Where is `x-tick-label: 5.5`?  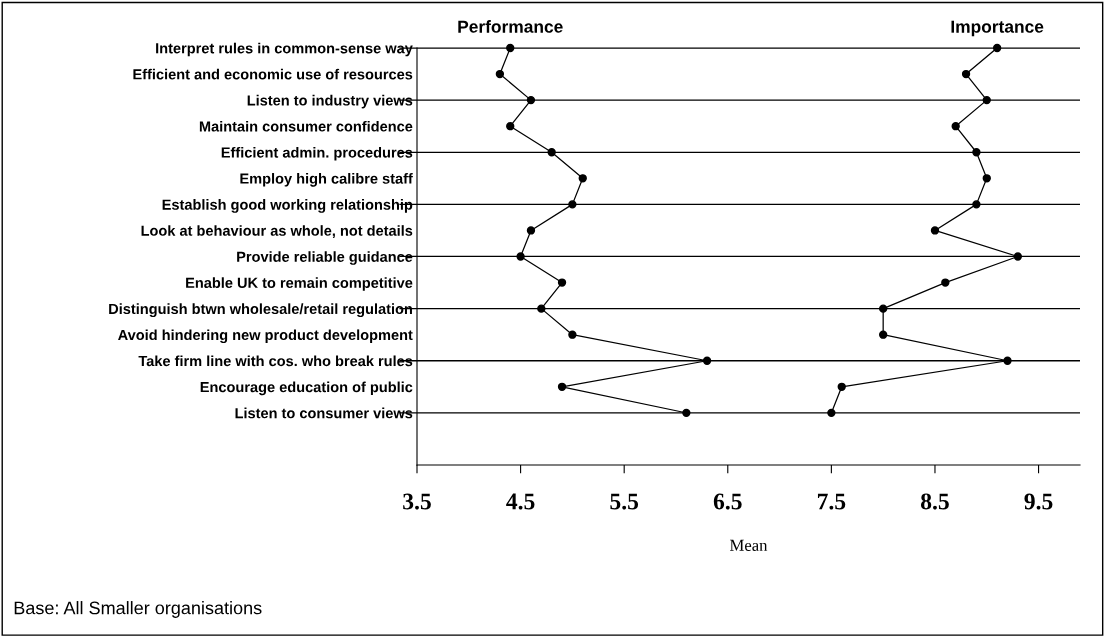
x-tick-label: 5.5 is located at coordinates (624, 501).